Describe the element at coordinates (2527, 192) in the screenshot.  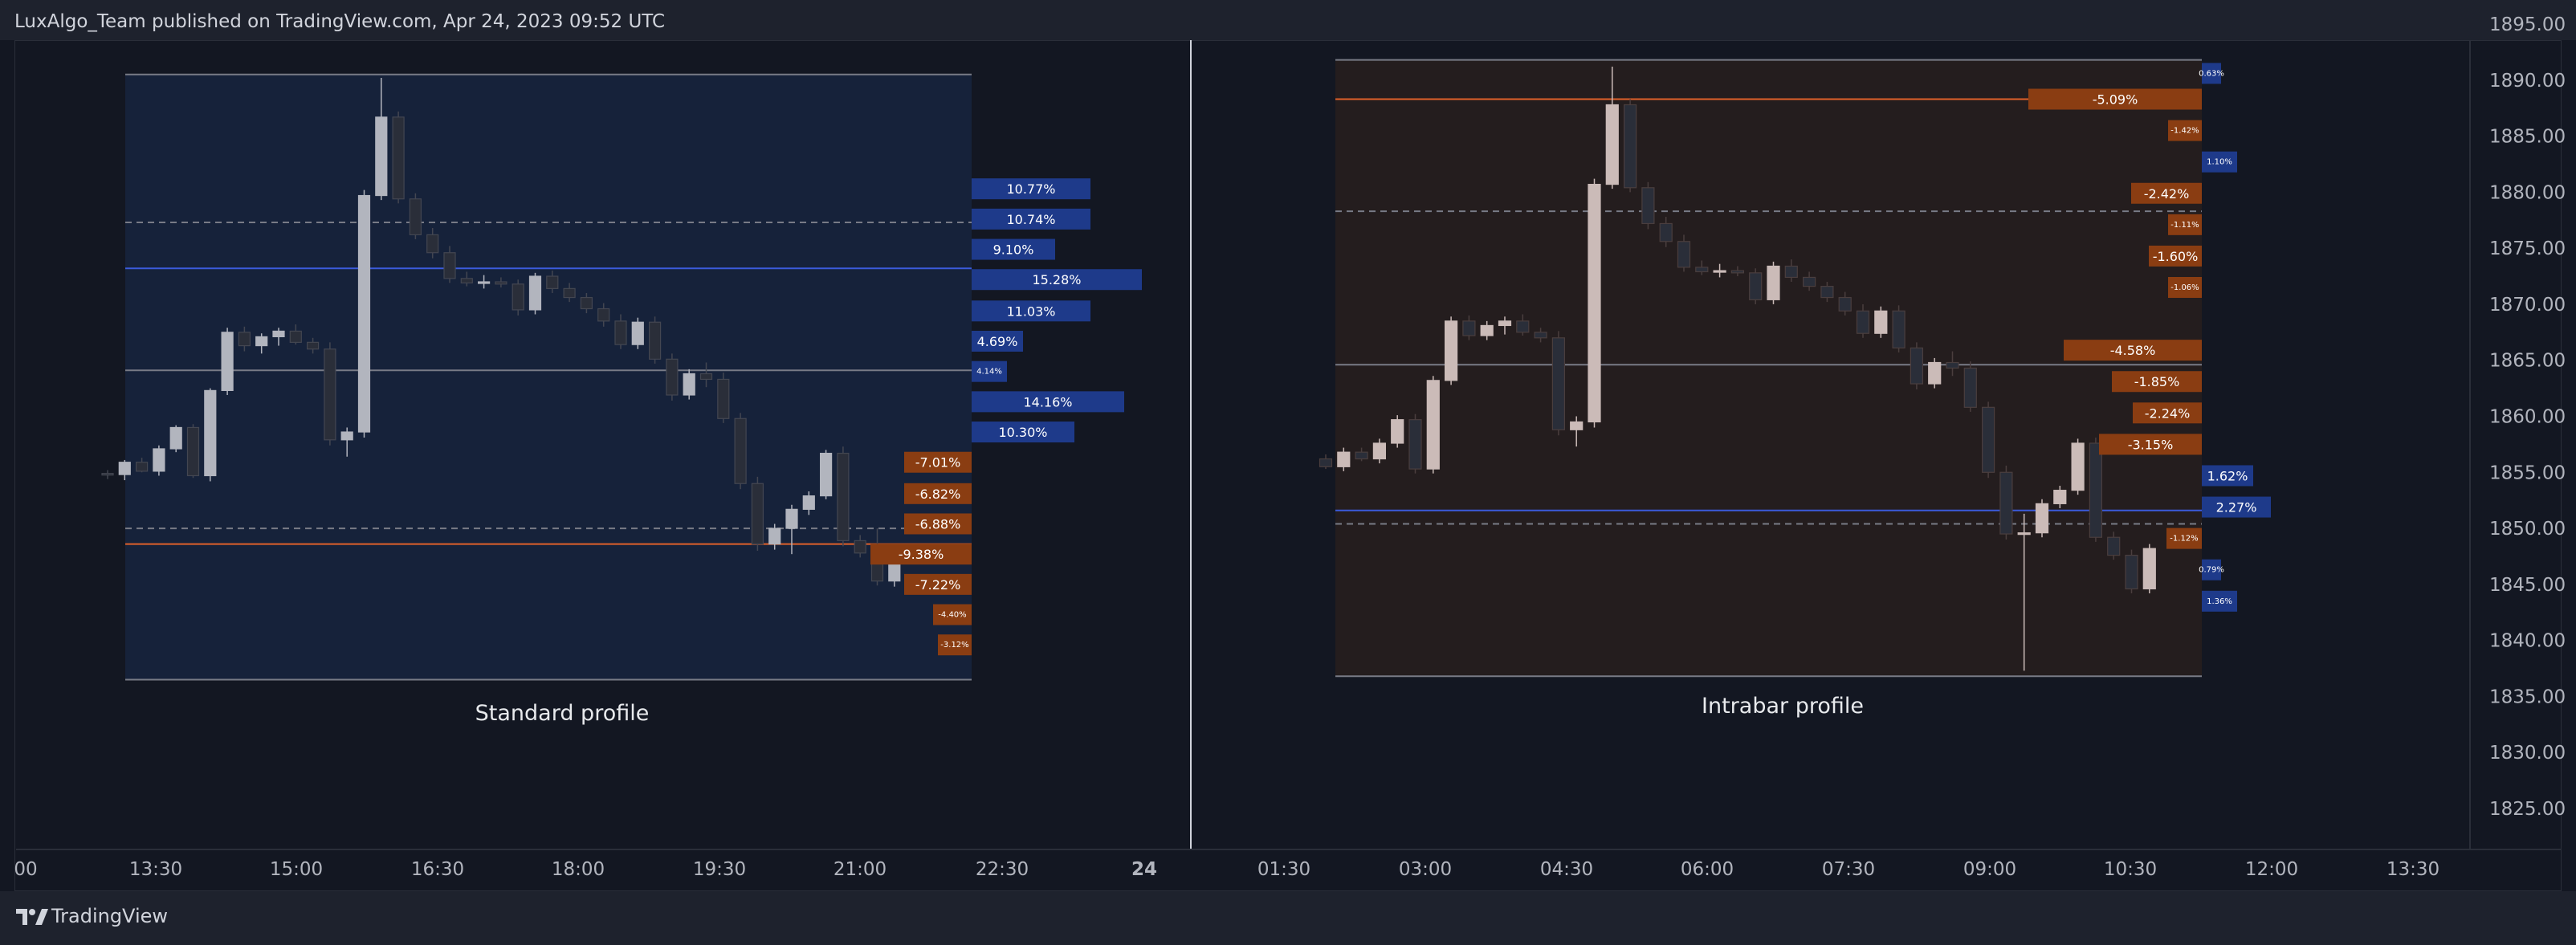
I see `price-tick-label: 1880.00` at that location.